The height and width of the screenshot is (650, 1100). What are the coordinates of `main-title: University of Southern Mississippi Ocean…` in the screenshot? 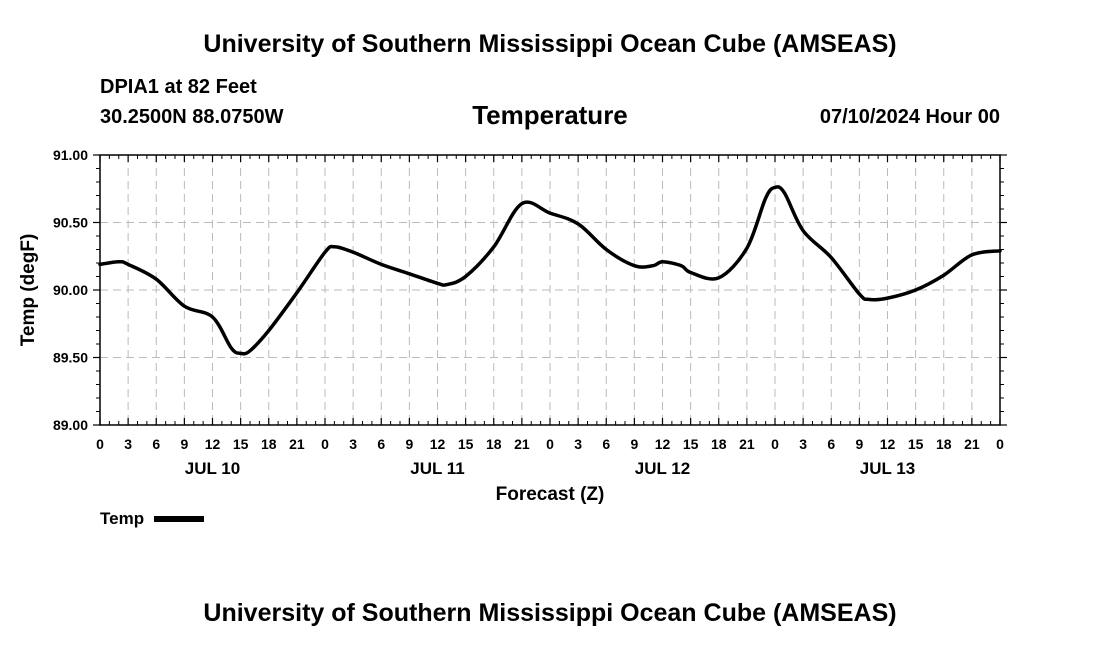 It's located at (550, 44).